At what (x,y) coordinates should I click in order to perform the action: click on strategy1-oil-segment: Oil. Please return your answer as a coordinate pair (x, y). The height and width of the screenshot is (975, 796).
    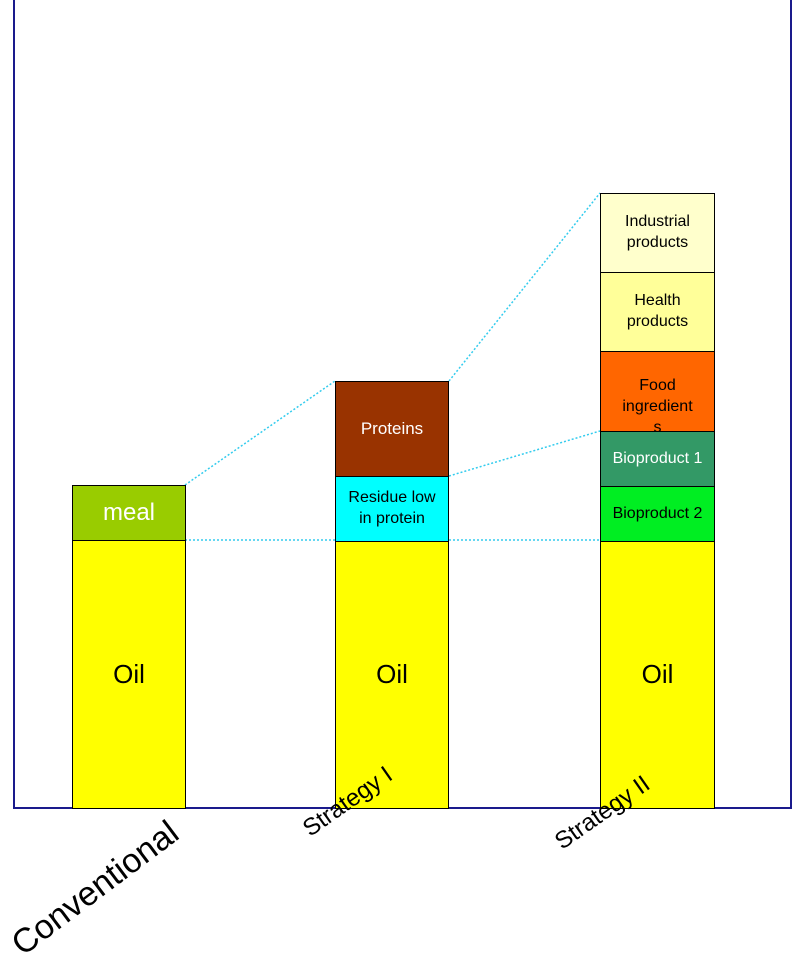
    Looking at the image, I should click on (392, 674).